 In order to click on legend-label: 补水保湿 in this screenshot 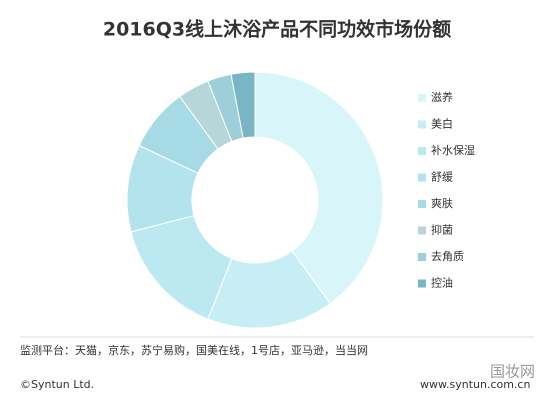, I will do `click(453, 150)`.